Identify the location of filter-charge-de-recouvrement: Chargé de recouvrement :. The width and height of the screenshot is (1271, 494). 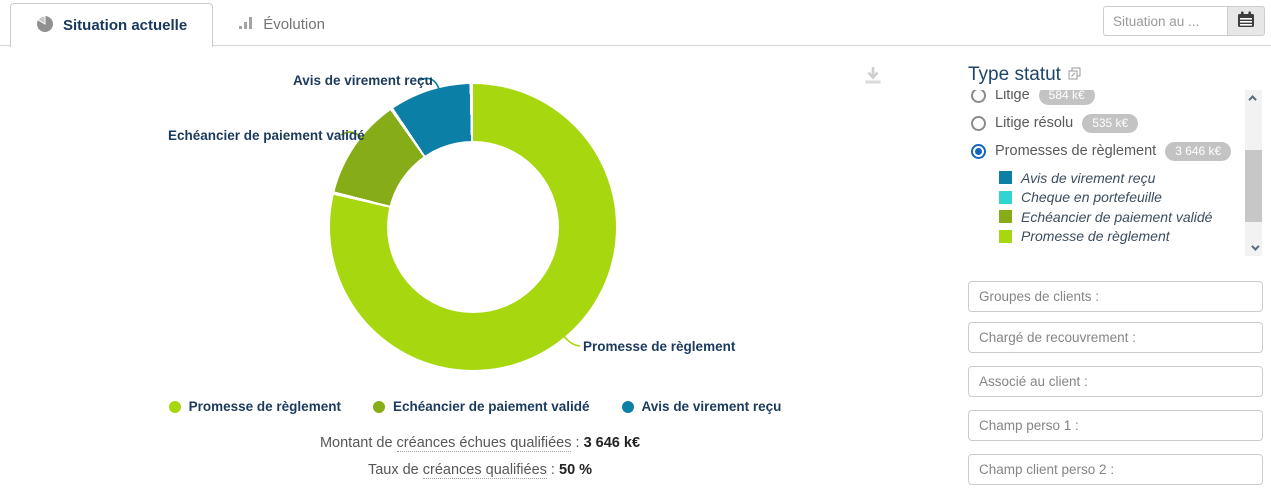
(1115, 337).